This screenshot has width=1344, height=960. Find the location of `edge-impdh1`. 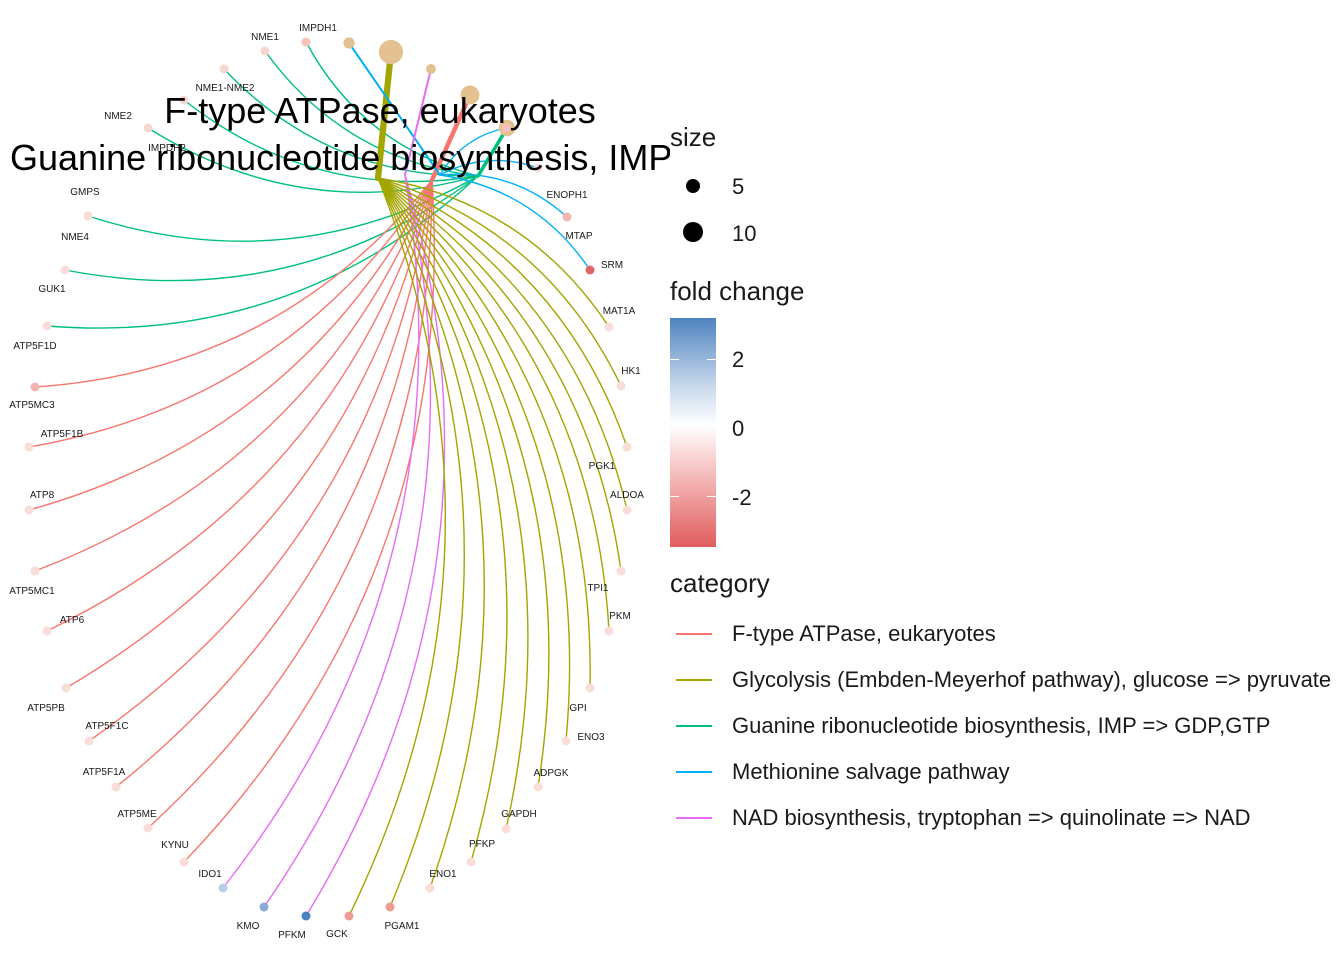

edge-impdh1 is located at coordinates (392, 109).